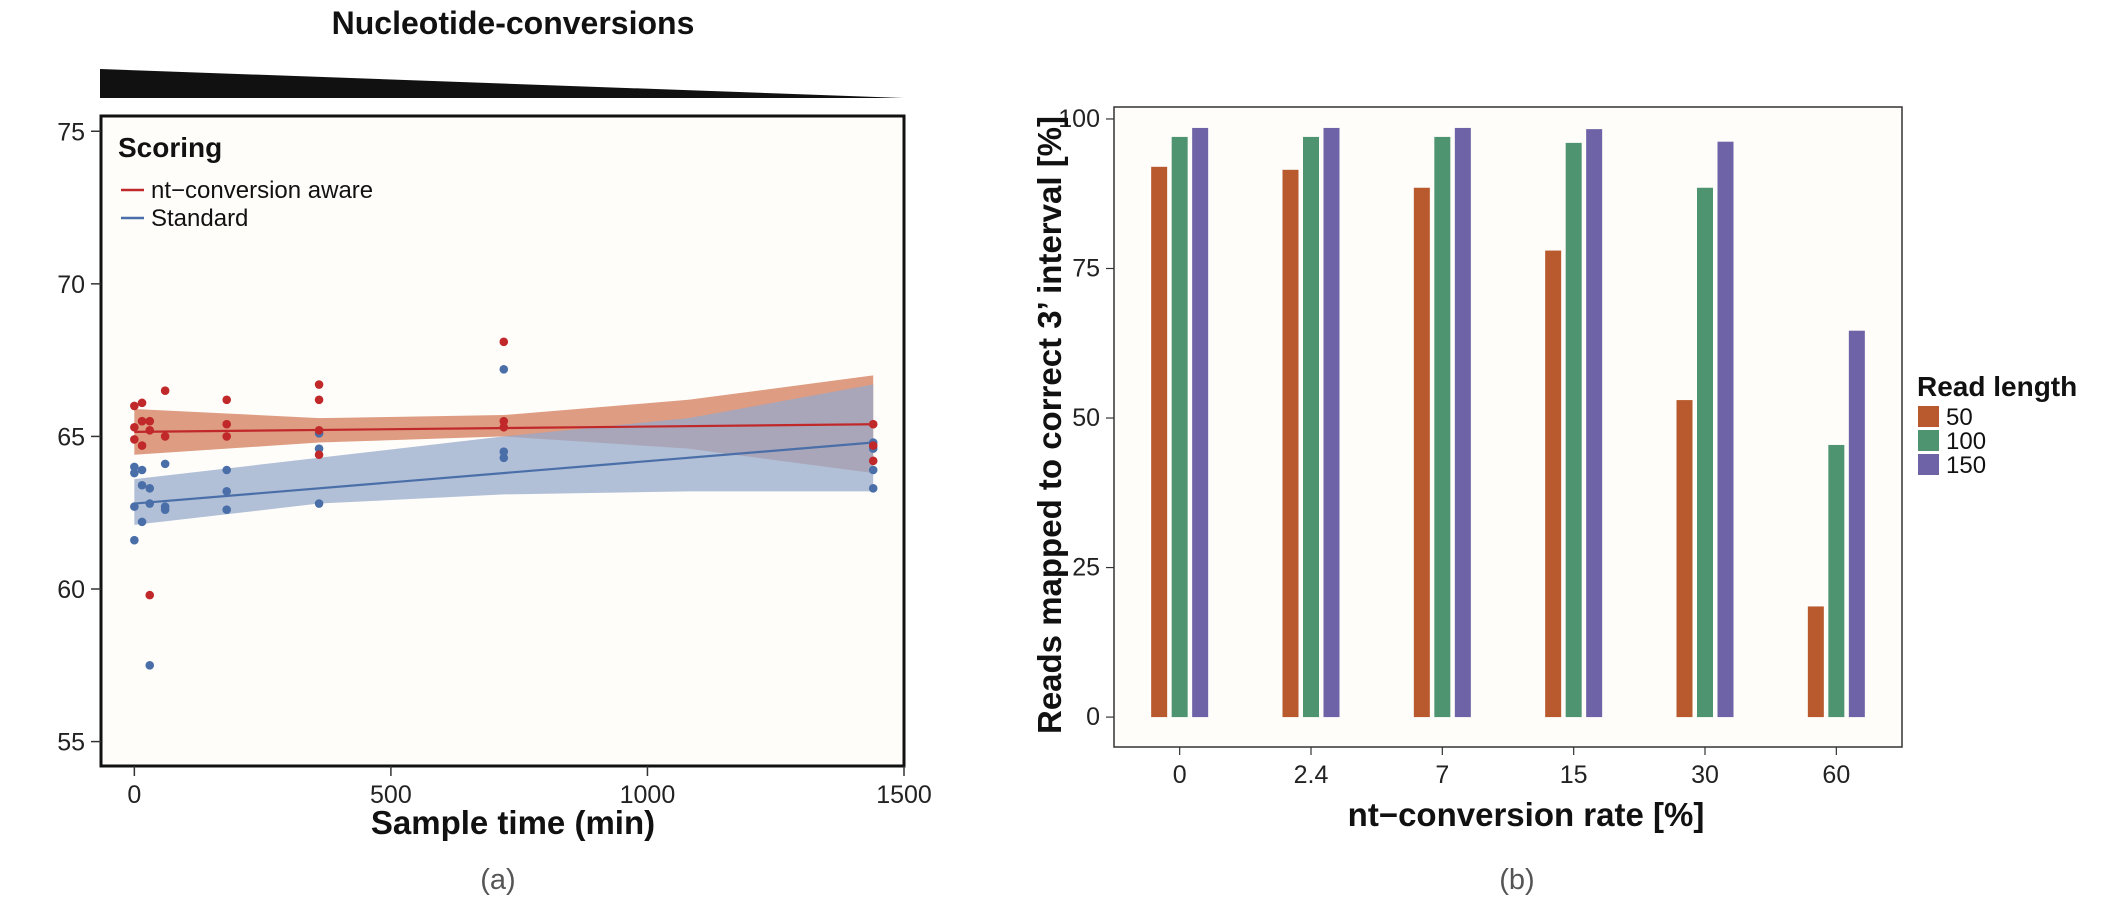 Image resolution: width=2115 pixels, height=916 pixels. Describe the element at coordinates (71, 590) in the screenshot. I see `y-tick-label: 60` at that location.